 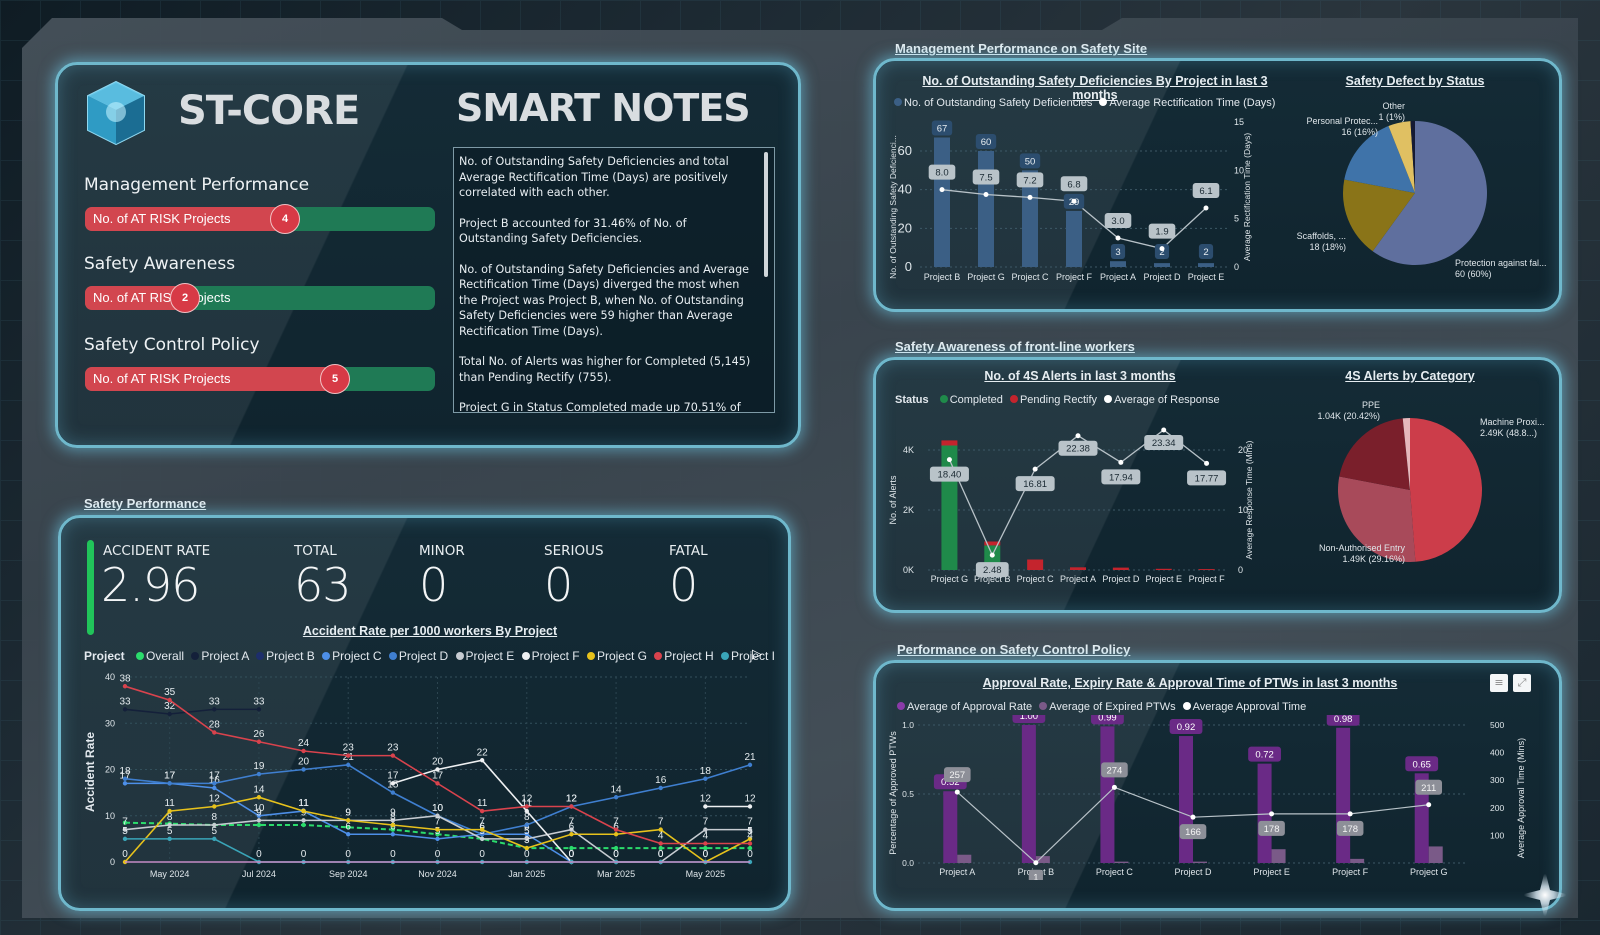 What do you see at coordinates (1473, 274) in the screenshot?
I see `svg-text: 60 (60%)` at bounding box center [1473, 274].